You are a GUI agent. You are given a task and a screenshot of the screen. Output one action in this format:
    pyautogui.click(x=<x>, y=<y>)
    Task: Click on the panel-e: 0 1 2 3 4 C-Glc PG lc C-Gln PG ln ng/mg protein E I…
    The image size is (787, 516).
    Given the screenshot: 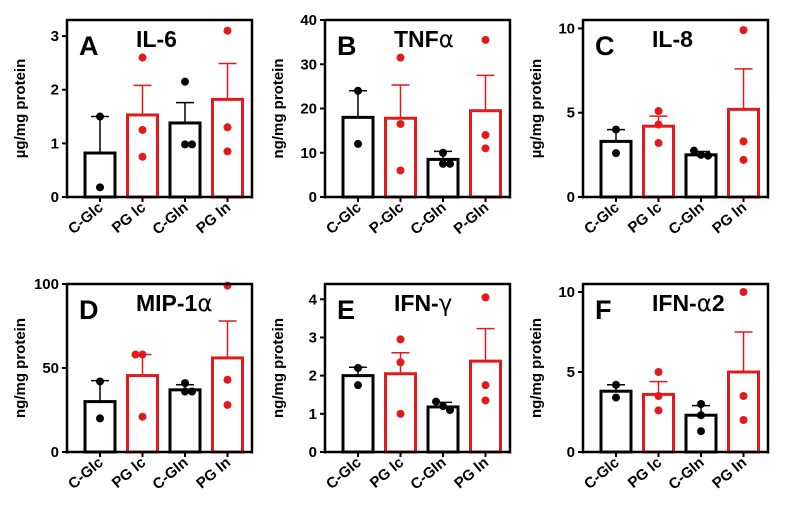 What is the action you would take?
    pyautogui.click(x=391, y=387)
    